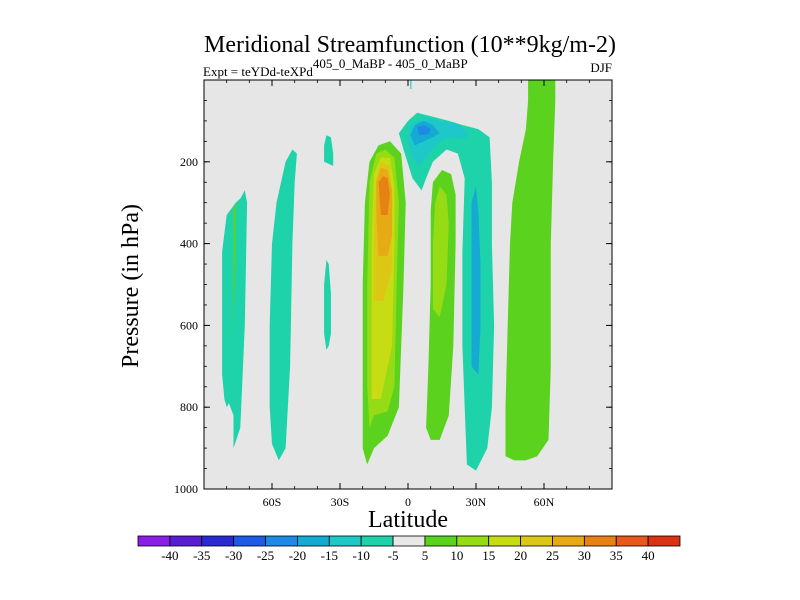  What do you see at coordinates (616, 555) in the screenshot?
I see `colorbar-label: 35` at bounding box center [616, 555].